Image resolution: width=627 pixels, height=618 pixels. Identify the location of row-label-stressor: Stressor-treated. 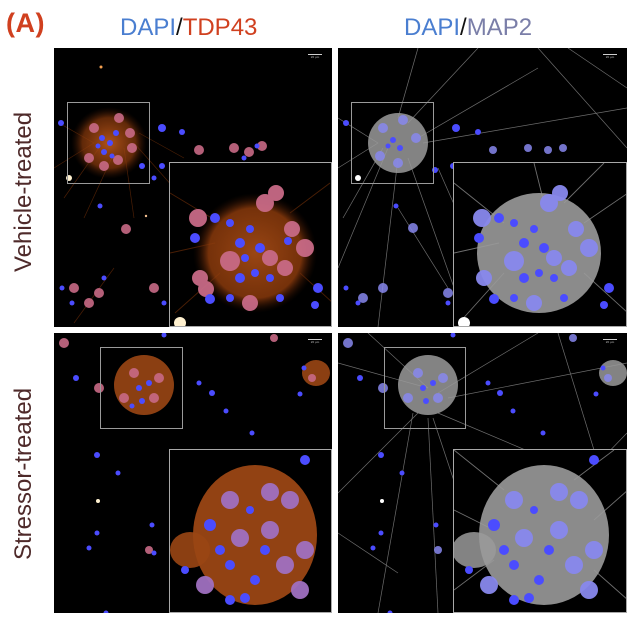
(23, 473).